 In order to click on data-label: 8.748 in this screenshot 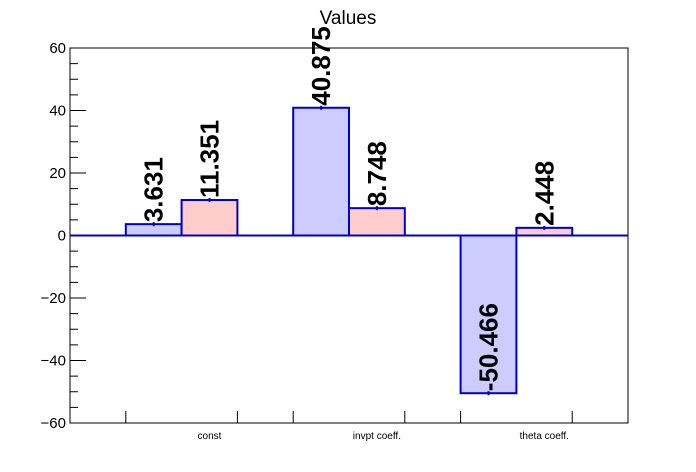, I will do `click(377, 173)`.